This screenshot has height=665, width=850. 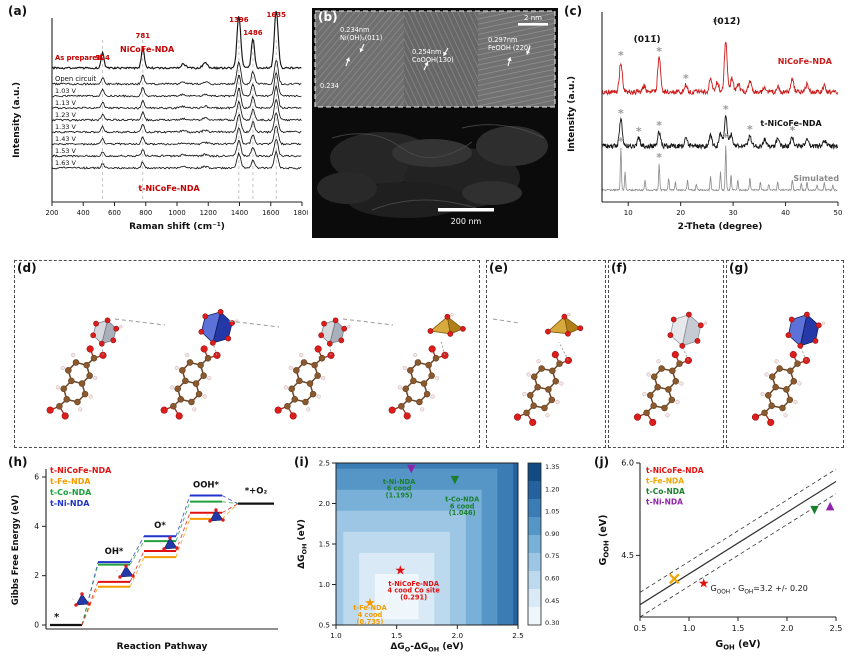 What do you see at coordinates (239, 213) in the screenshot?
I see `x-tick-label: 1400` at bounding box center [239, 213].